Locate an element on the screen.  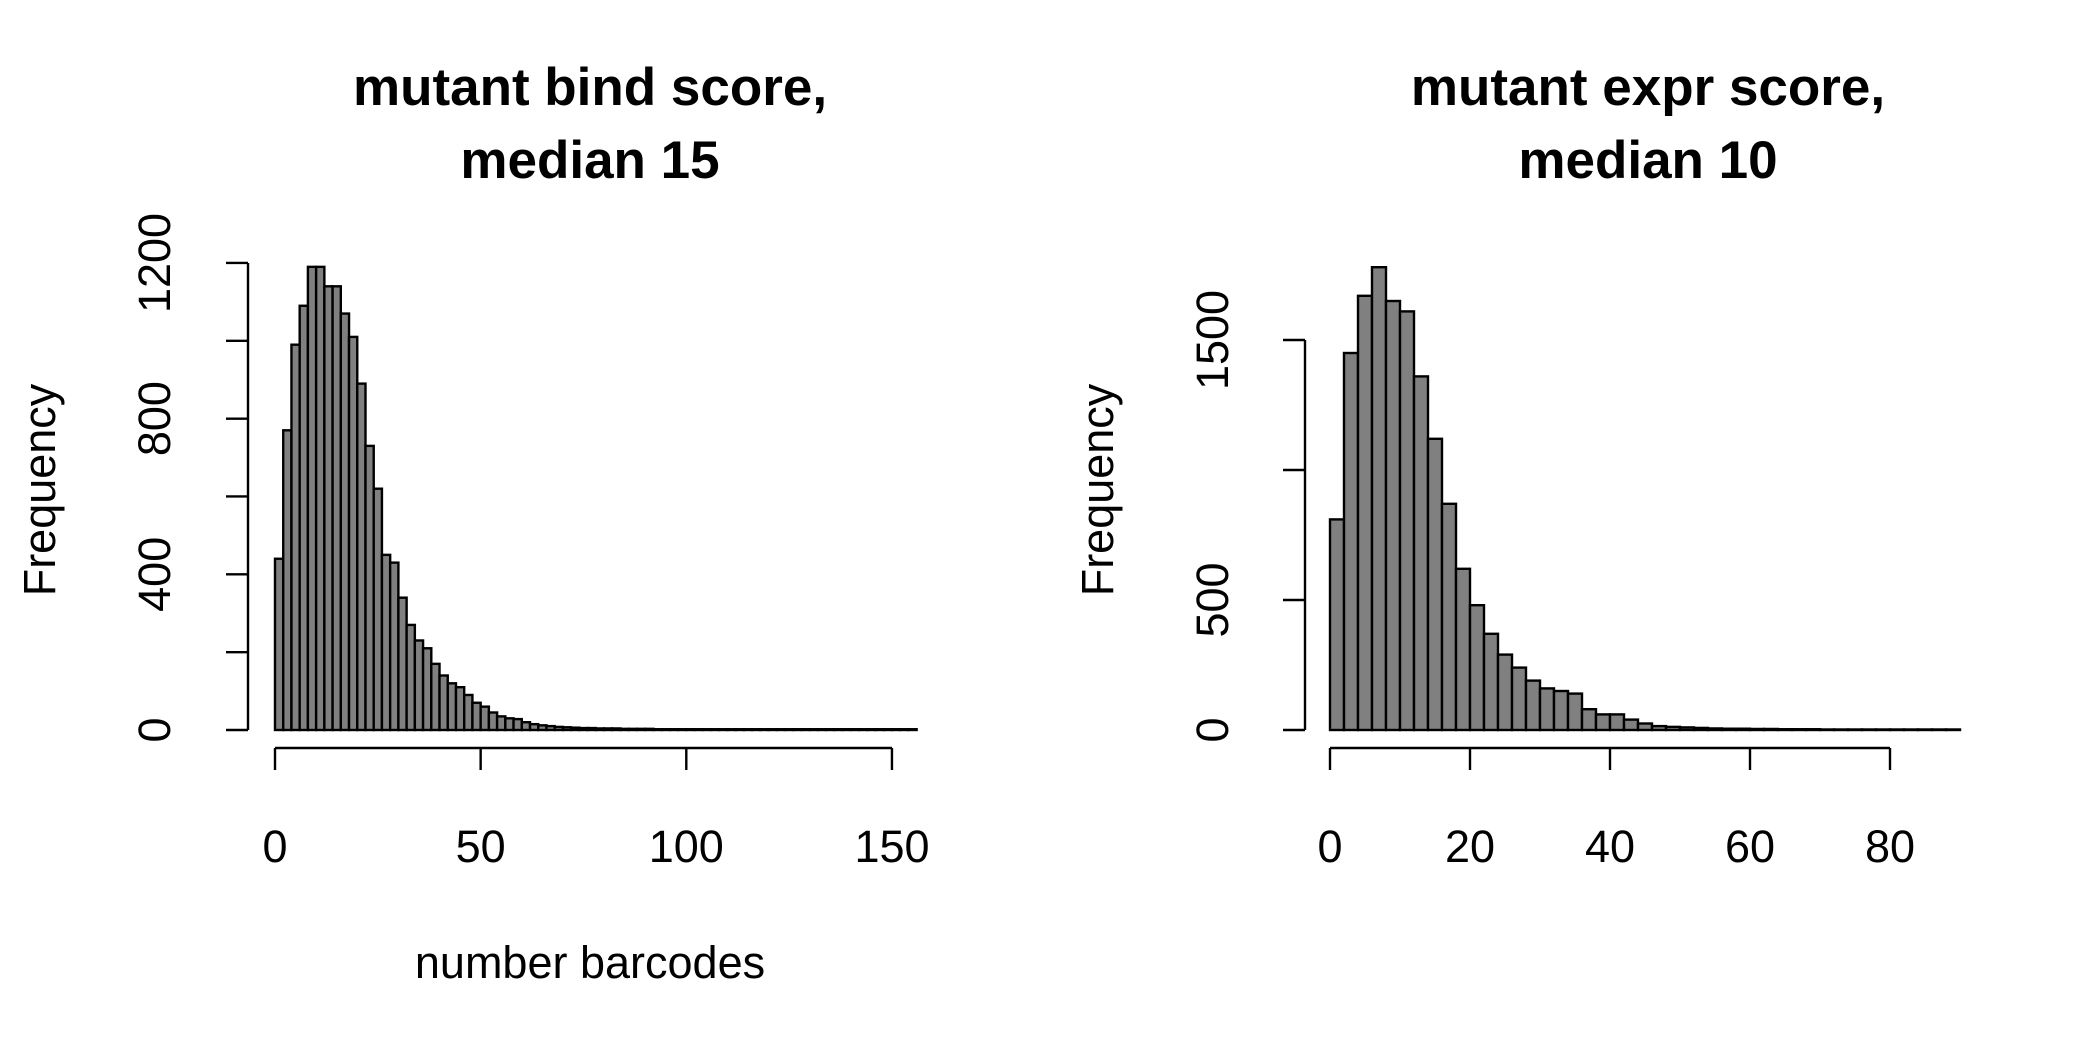
y-tick-label: 1200 is located at coordinates (154, 263).